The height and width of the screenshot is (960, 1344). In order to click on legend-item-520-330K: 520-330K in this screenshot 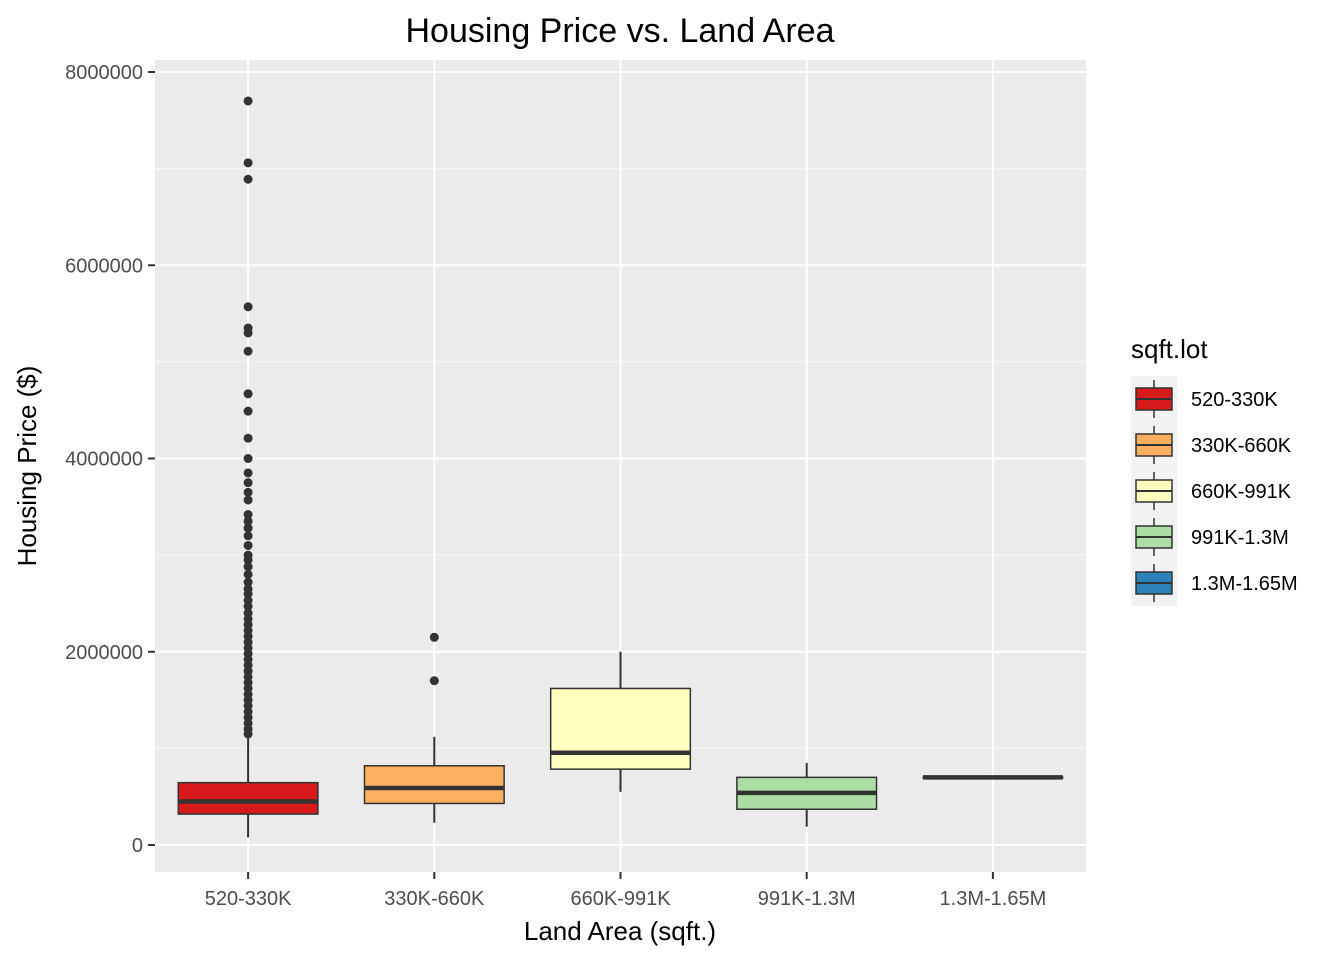, I will do `click(1204, 399)`.